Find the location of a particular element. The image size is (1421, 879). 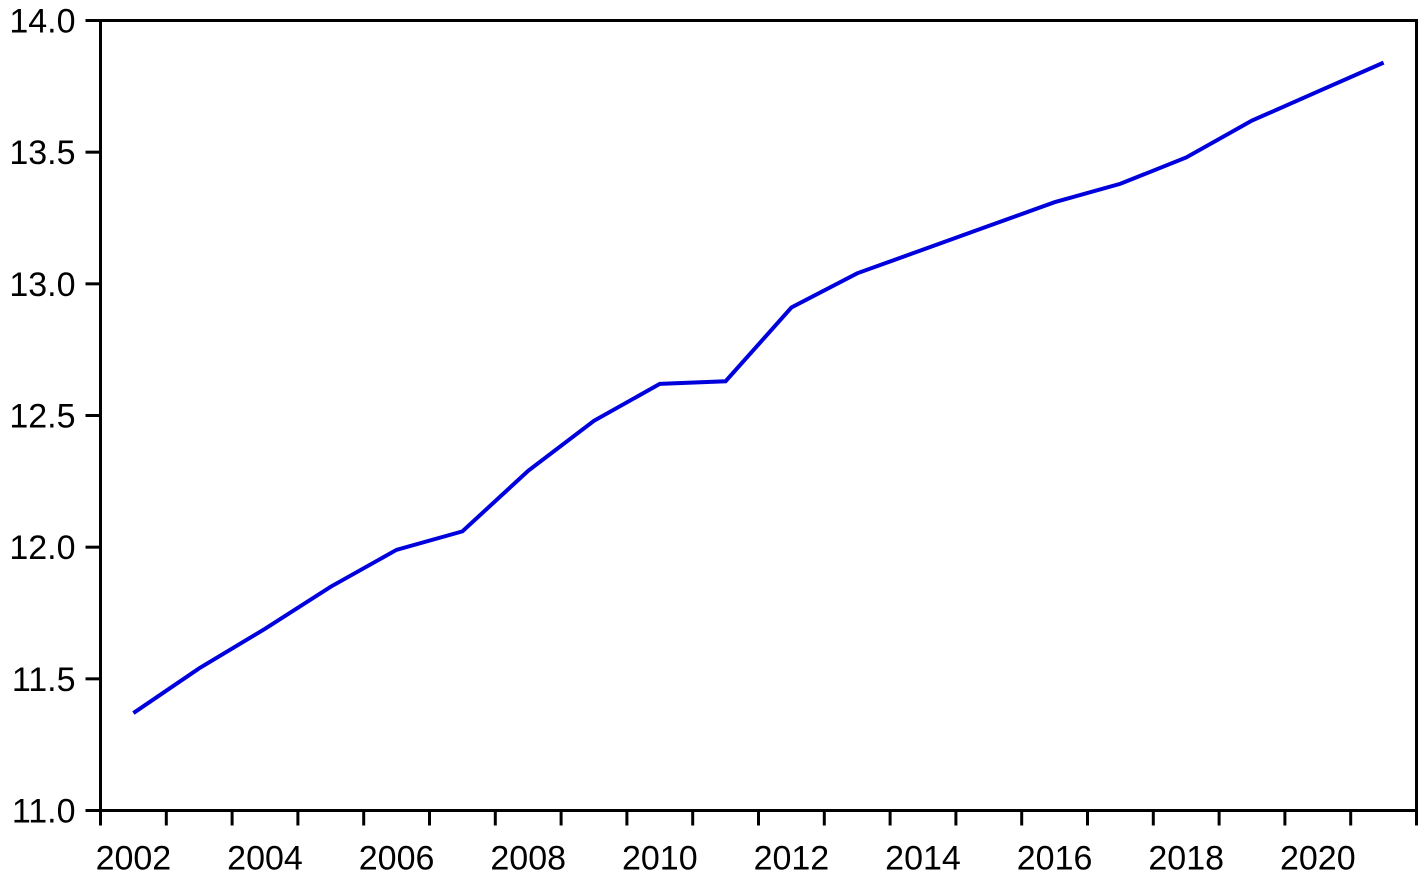

x-axis-tick-label: 2012 is located at coordinates (792, 859).